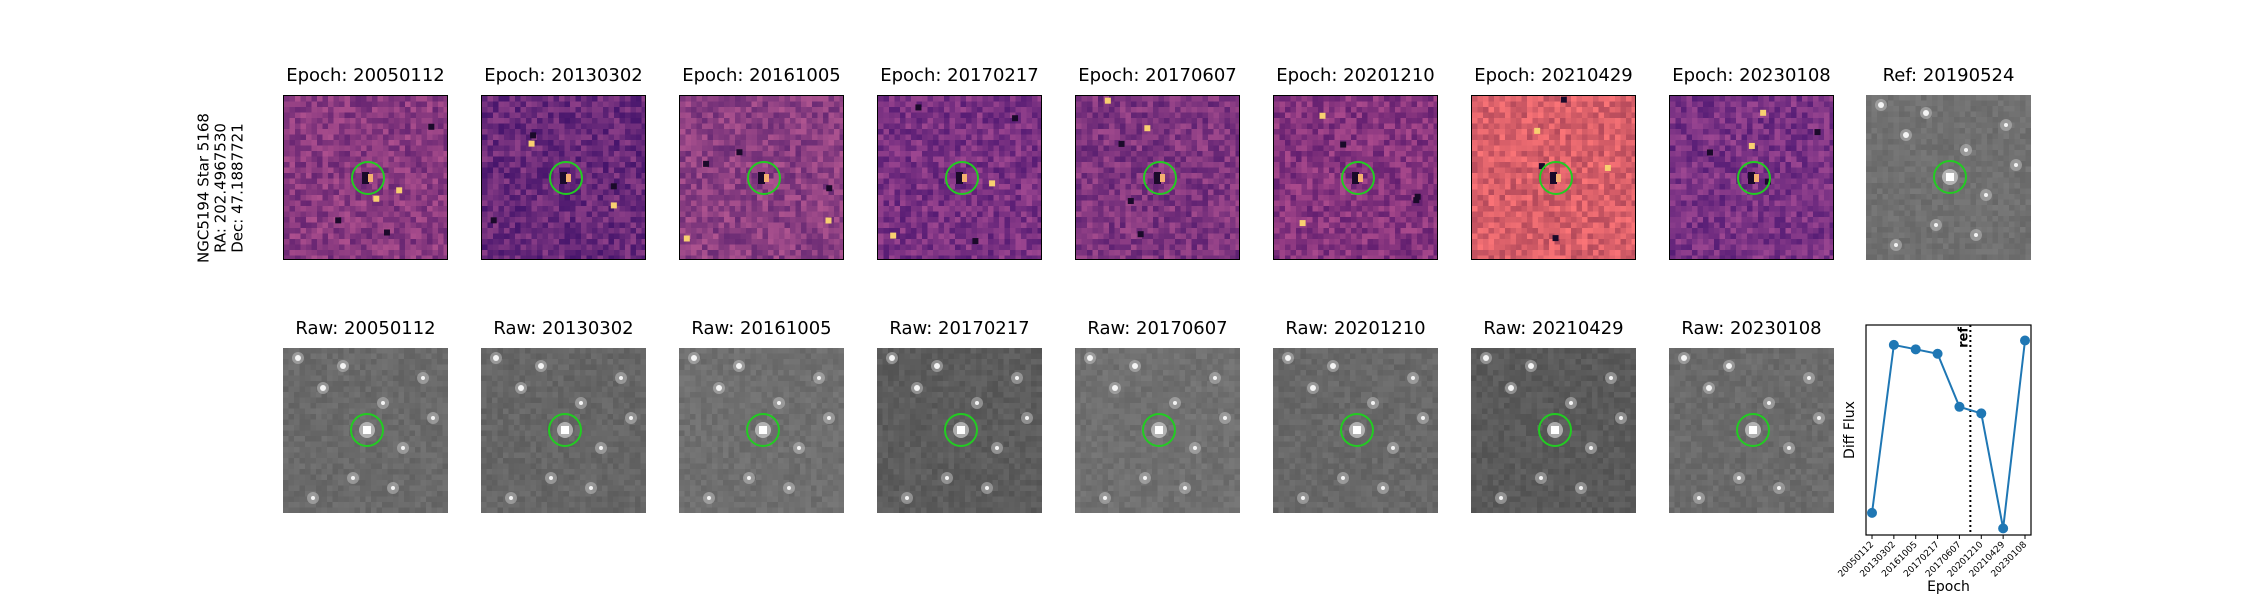  What do you see at coordinates (1553, 75) in the screenshot?
I see `diff-image-title: Epoch: 20210429` at bounding box center [1553, 75].